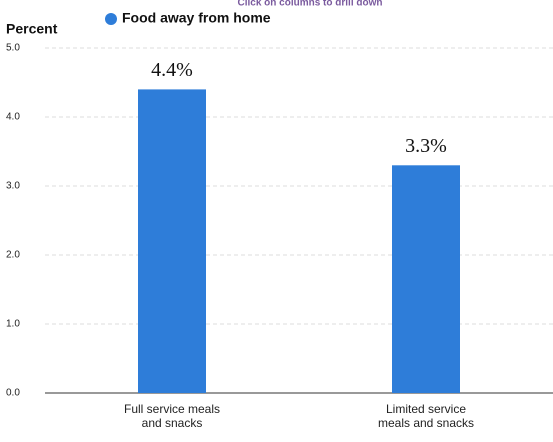 This screenshot has height=442, width=553. I want to click on legend-marker, so click(111, 19).